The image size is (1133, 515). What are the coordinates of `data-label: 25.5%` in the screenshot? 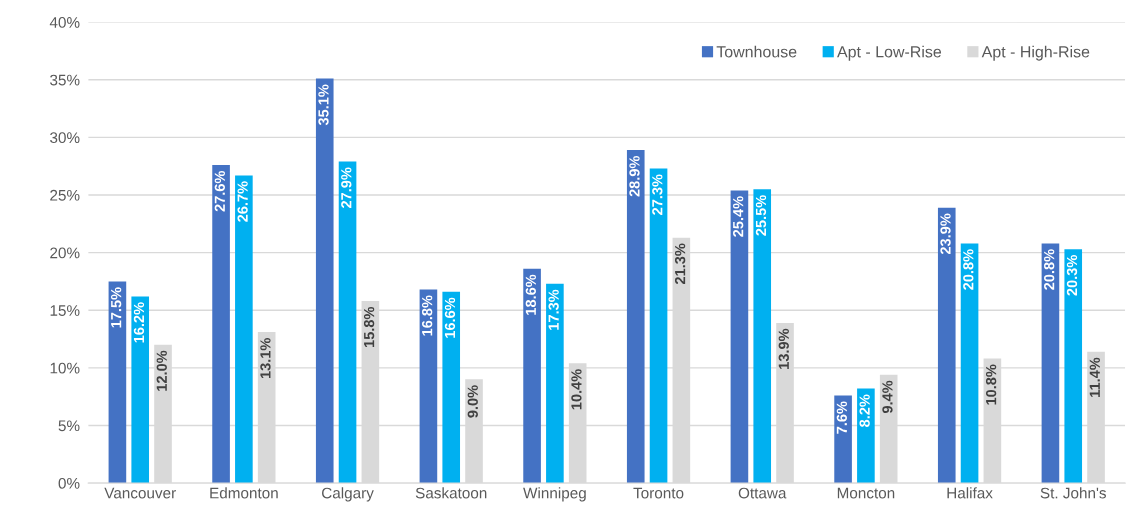 It's located at (761, 215).